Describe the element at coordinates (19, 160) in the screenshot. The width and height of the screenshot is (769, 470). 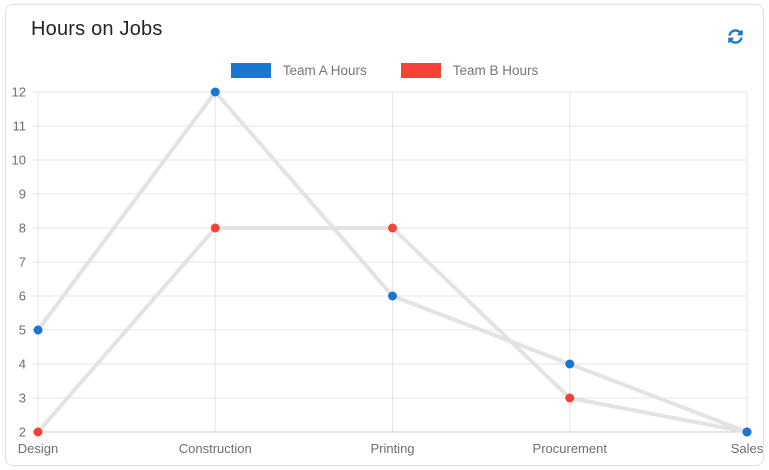
I see `y-axis-label: 10` at that location.